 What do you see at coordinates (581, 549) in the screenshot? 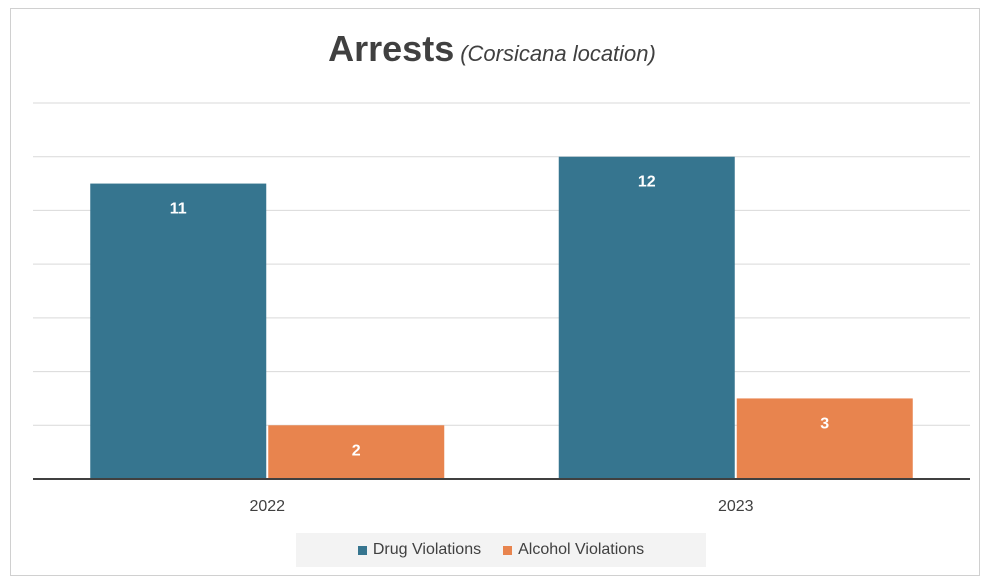
I see `legend-label-alcohol: Alcohol Violations` at bounding box center [581, 549].